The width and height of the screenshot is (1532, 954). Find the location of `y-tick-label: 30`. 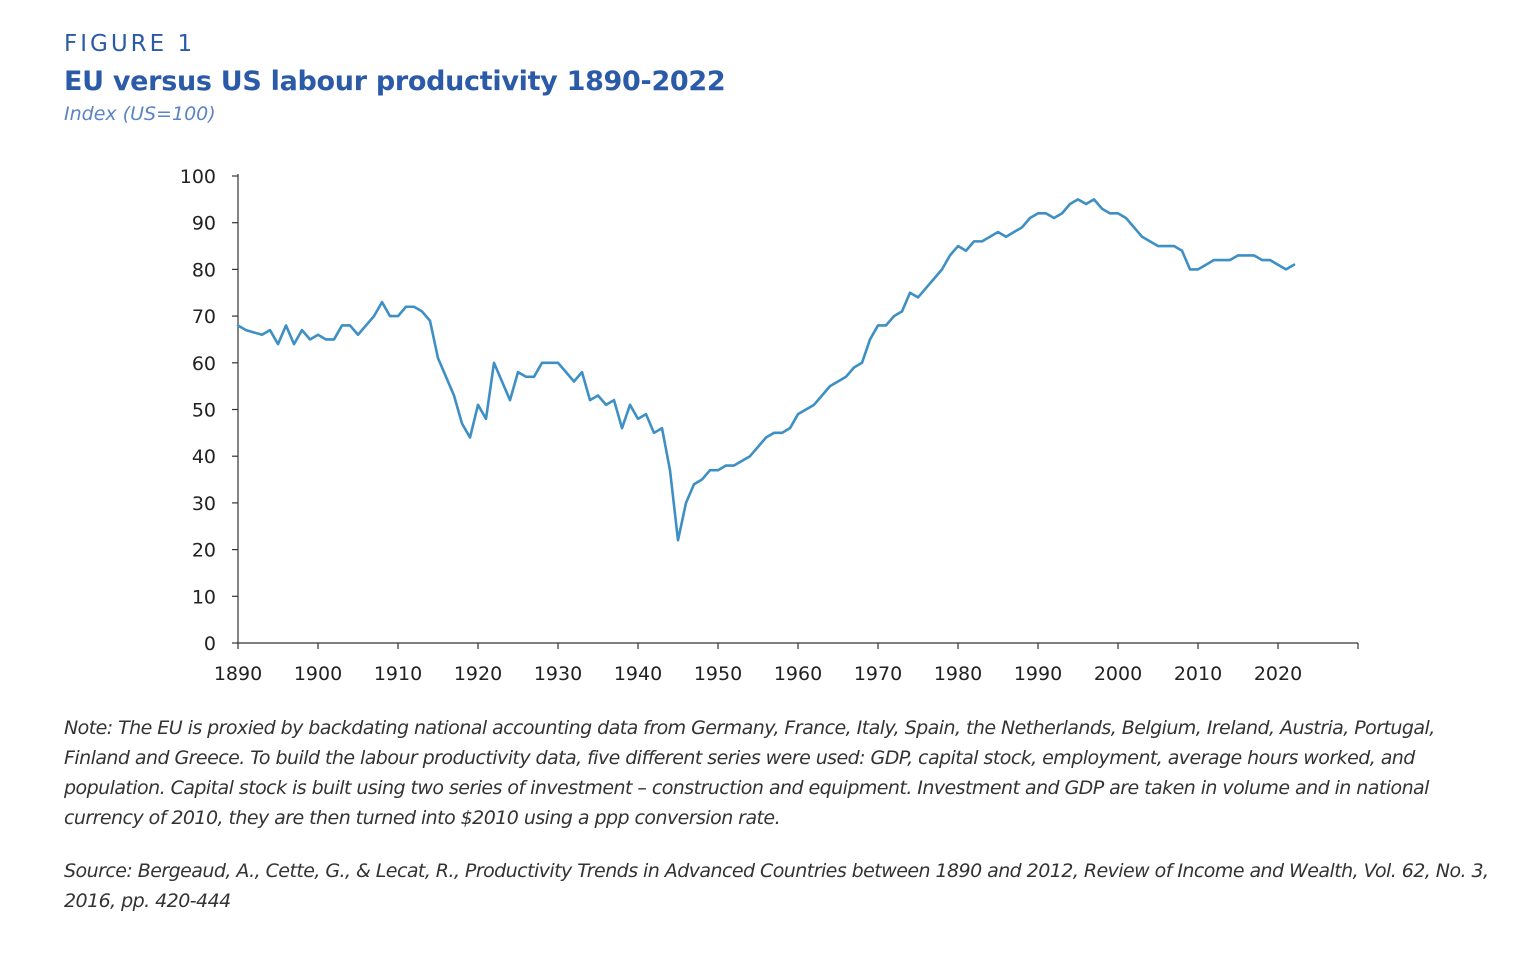

y-tick-label: 30 is located at coordinates (204, 504).